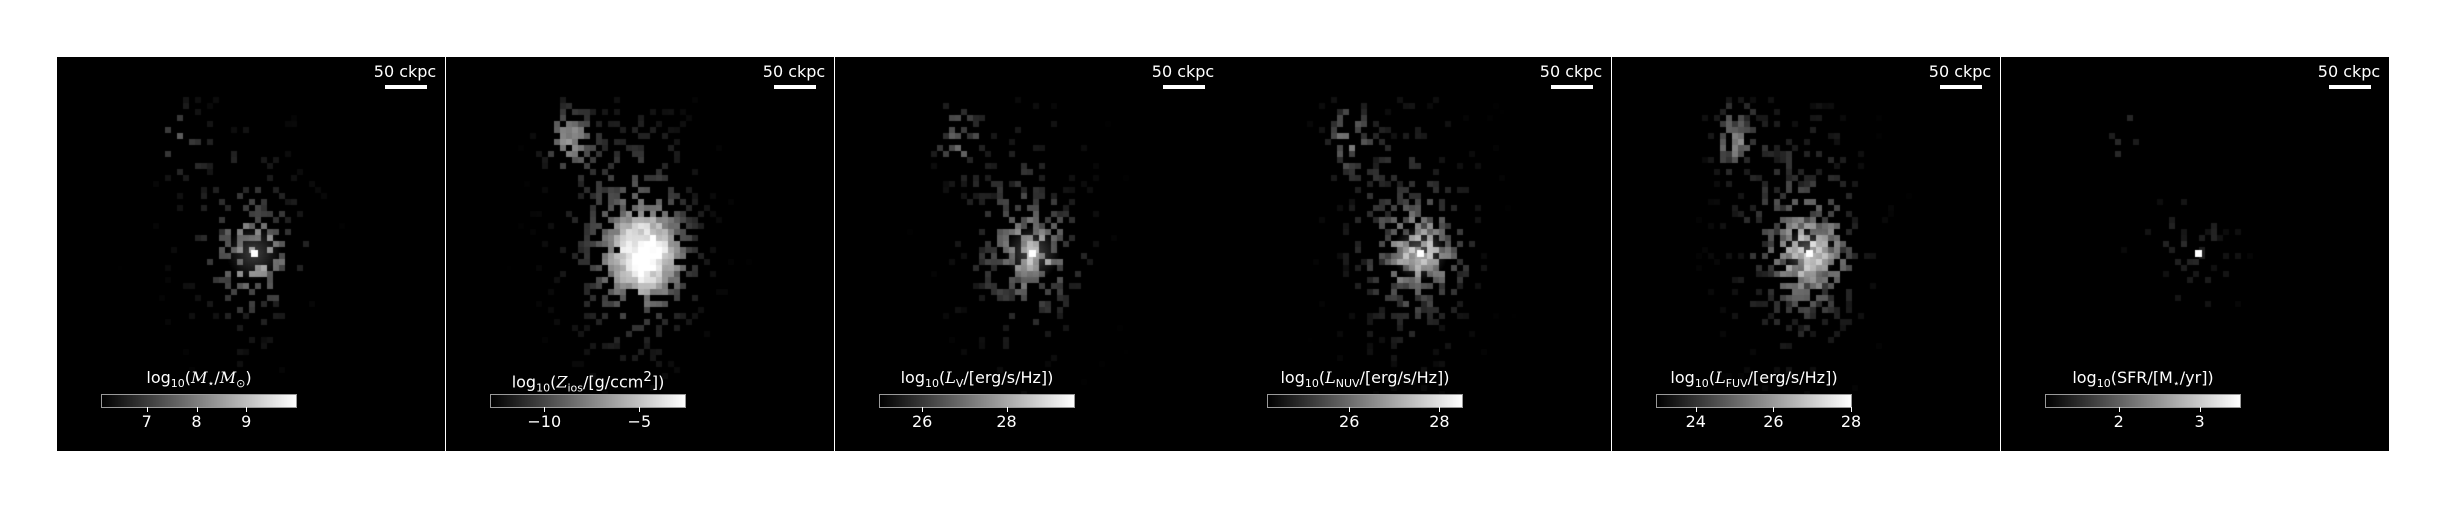  I want to click on panel-lum_nuv: 50 ckpc log10(LNUV/[erg/s/Hz]) 26 28, so click(1417, 254).